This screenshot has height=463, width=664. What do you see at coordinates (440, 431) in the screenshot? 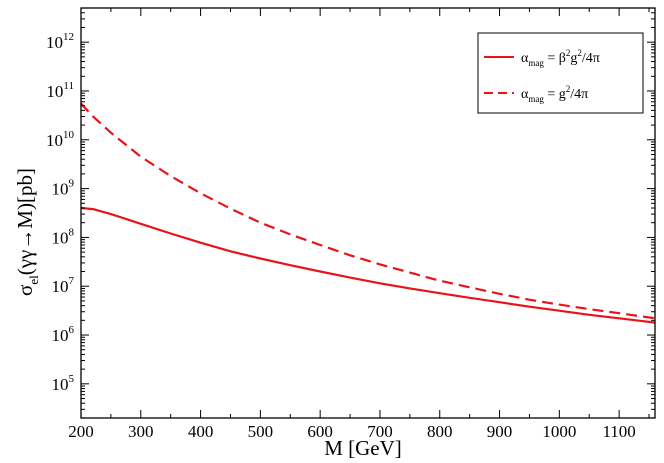
I see `x-tick-label: 800` at bounding box center [440, 431].